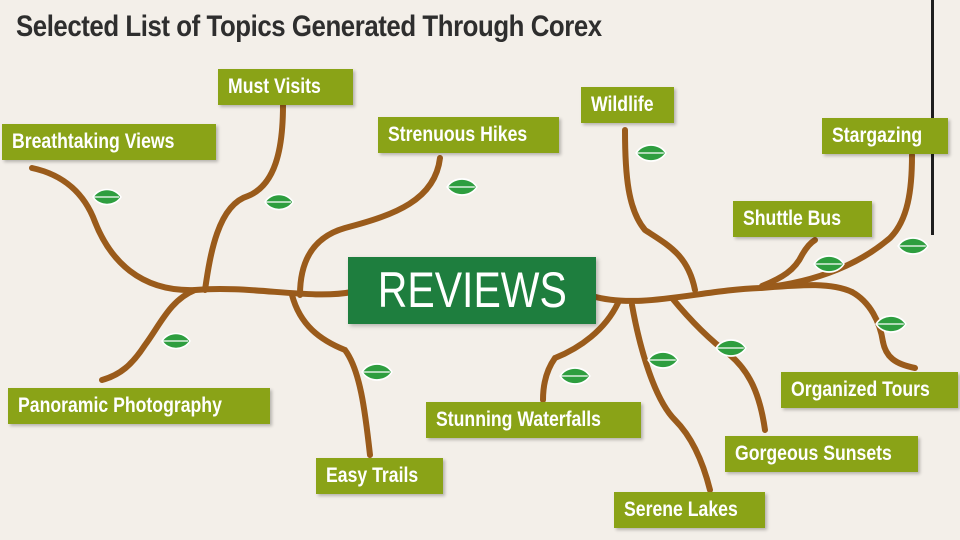  What do you see at coordinates (932, 117) in the screenshot?
I see `divider-line` at bounding box center [932, 117].